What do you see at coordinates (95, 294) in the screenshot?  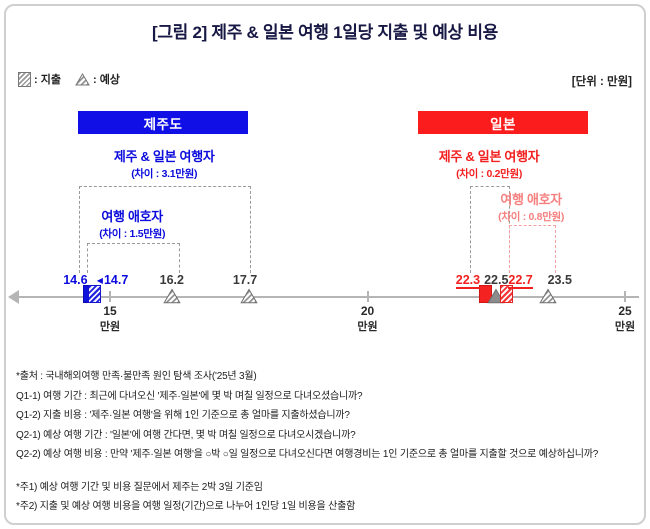 I see `marker-bar-14.7` at bounding box center [95, 294].